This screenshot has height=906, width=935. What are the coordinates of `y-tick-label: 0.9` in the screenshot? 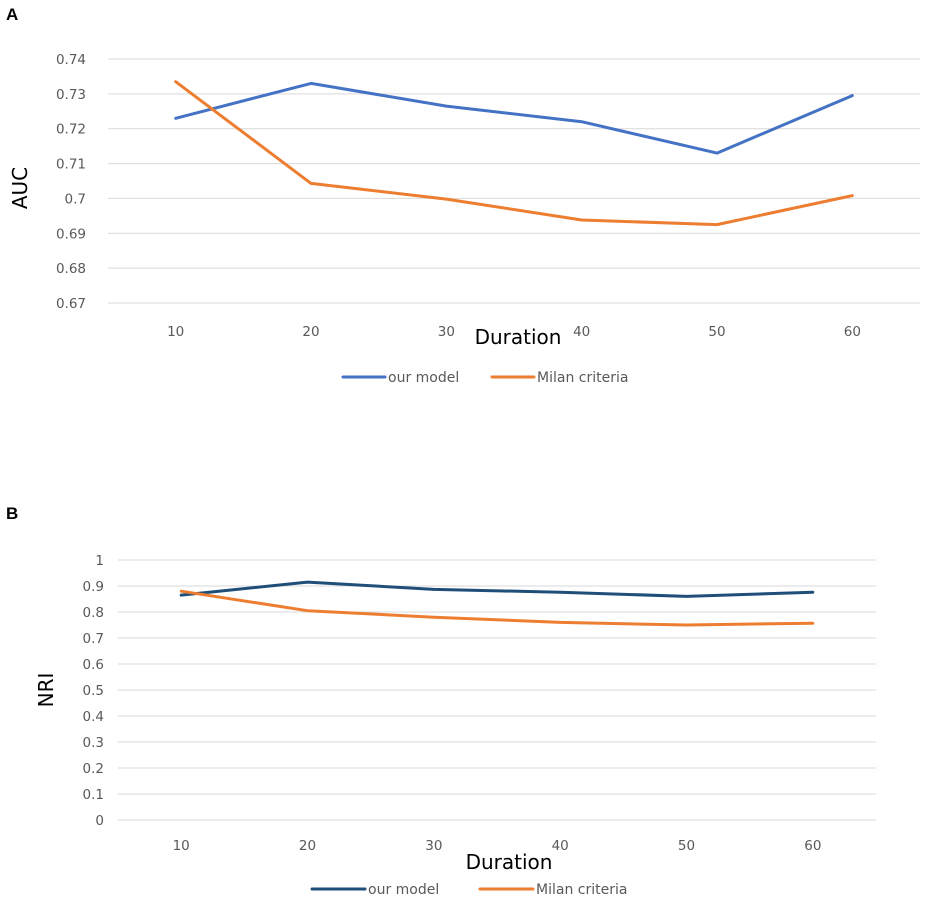 It's located at (93, 587).